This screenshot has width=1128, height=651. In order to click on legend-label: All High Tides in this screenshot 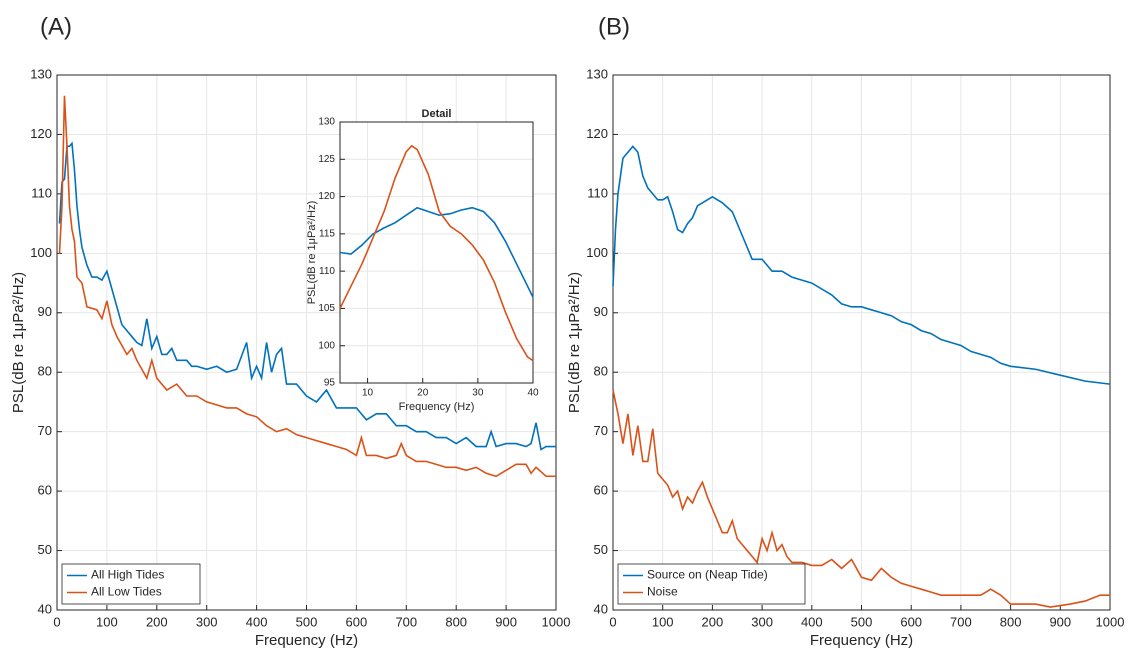, I will do `click(127, 575)`.